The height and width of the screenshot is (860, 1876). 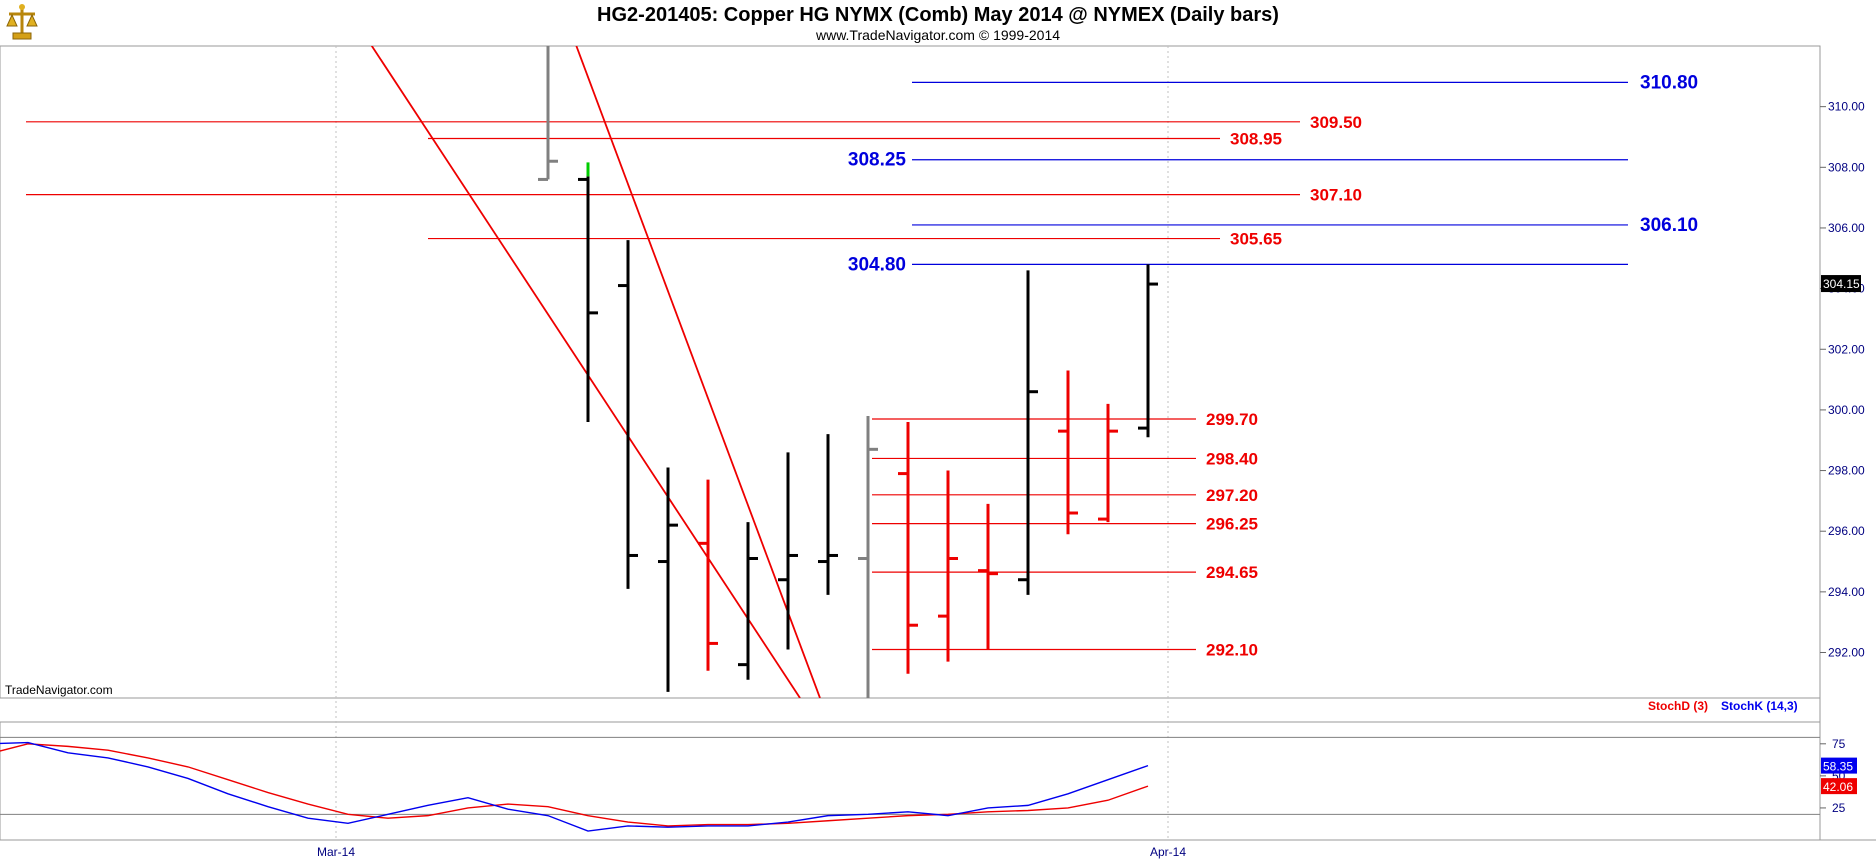 What do you see at coordinates (698, 372) in the screenshot?
I see `trendline` at bounding box center [698, 372].